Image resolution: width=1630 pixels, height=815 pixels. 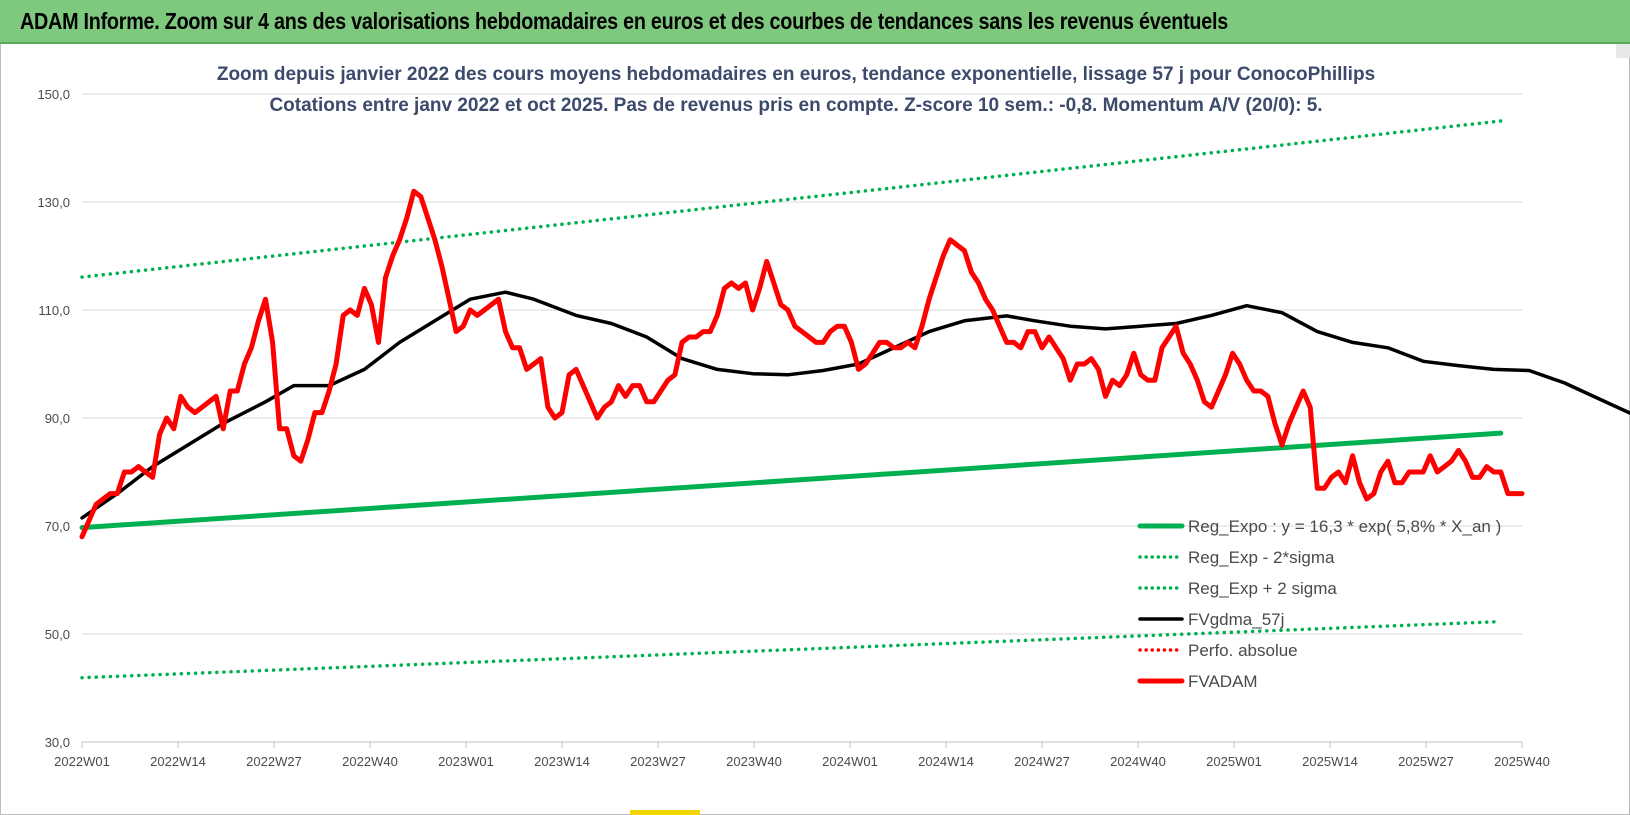 What do you see at coordinates (1426, 761) in the screenshot?
I see `x-tick-label: 2025W27` at bounding box center [1426, 761].